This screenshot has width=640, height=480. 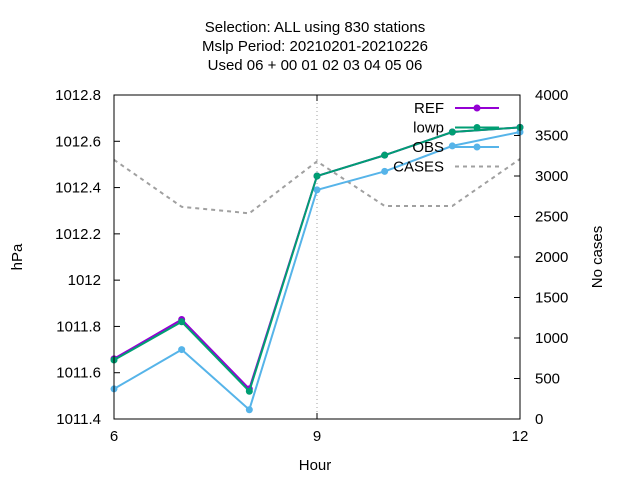 What do you see at coordinates (78, 188) in the screenshot?
I see `y-tick-label: 1012.4` at bounding box center [78, 188].